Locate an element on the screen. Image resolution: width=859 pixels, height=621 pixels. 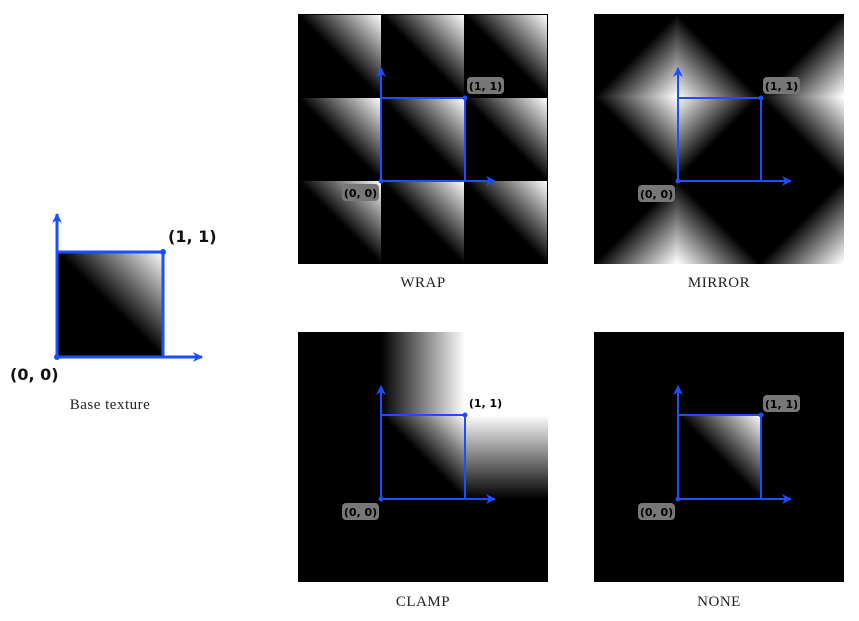
caption-base-texture: Base texture is located at coordinates (110, 405).